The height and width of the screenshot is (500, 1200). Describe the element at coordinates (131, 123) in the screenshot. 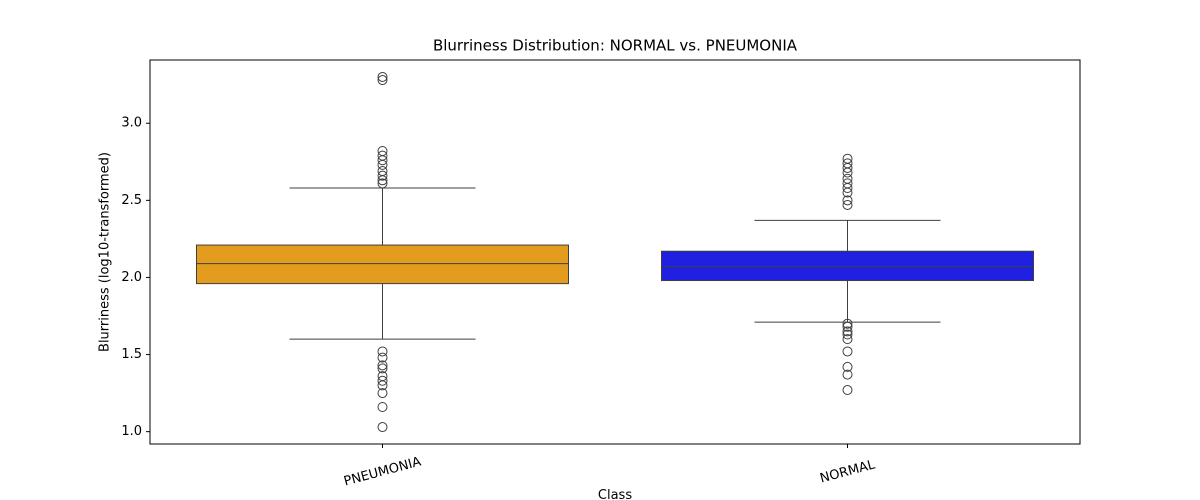

I see `y-tick-label: 3.0` at that location.